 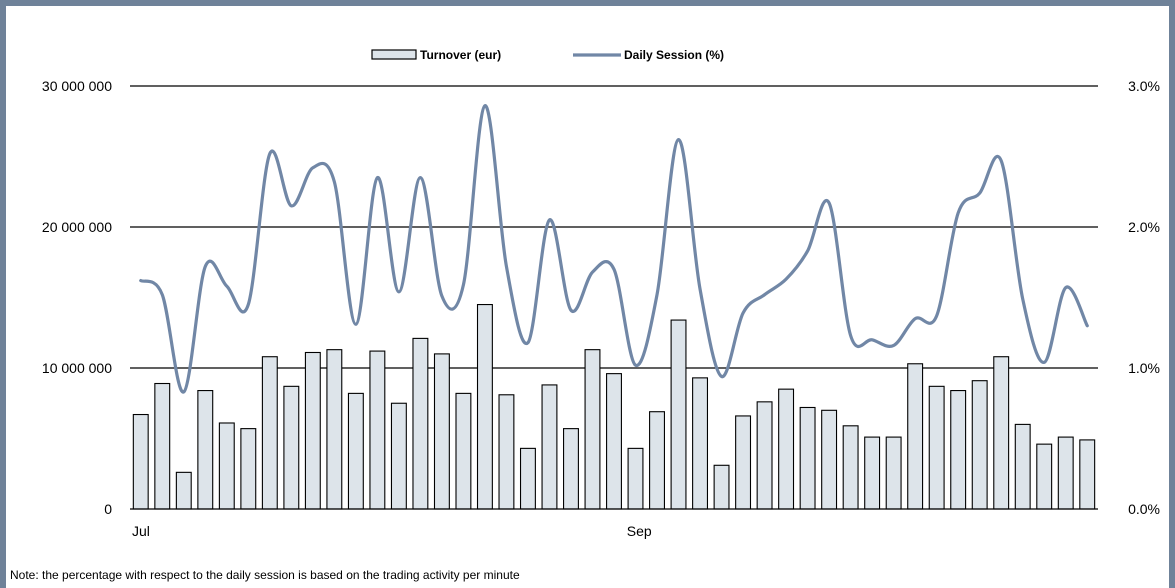 I want to click on legend-bar-label: Turnover (eur), so click(x=460, y=55).